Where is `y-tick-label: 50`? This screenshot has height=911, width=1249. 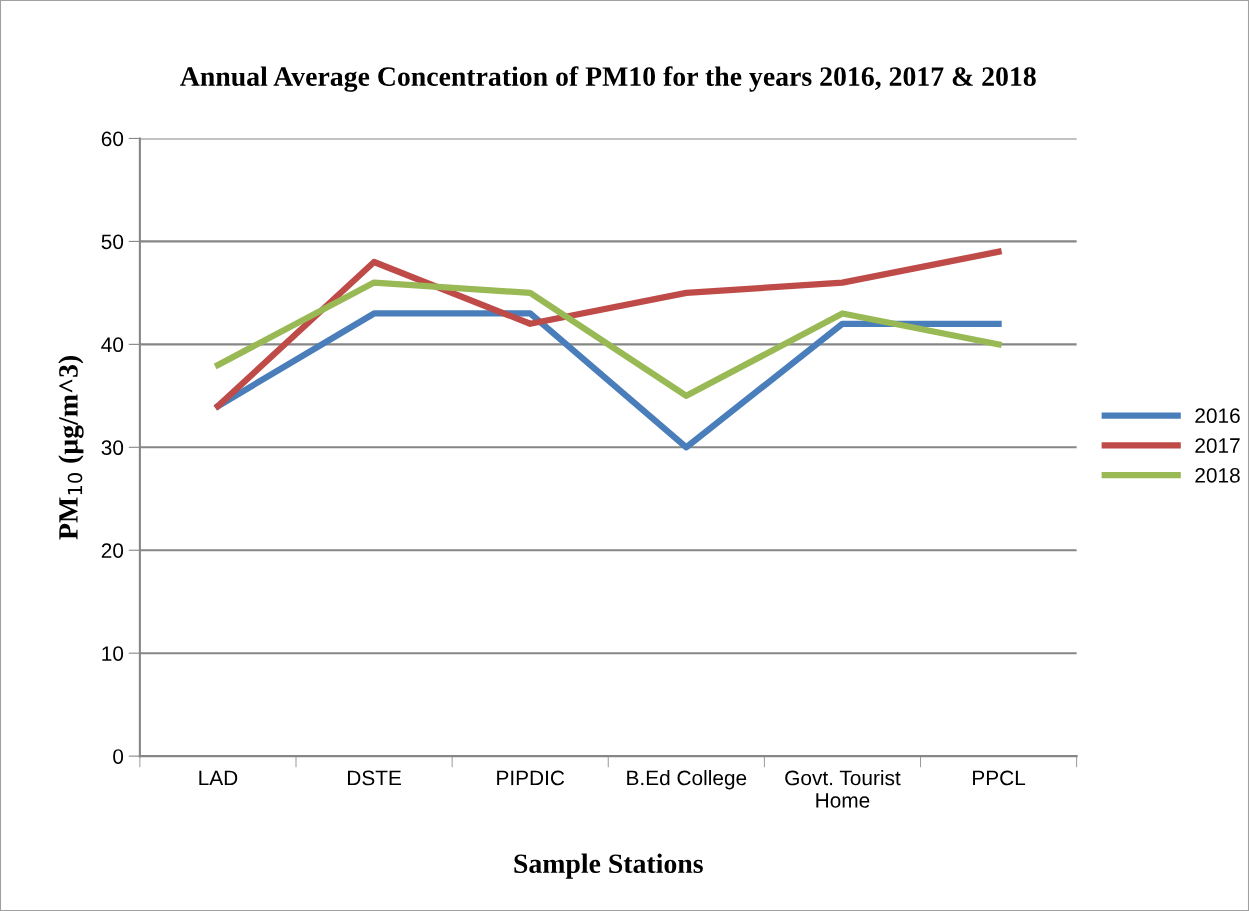 y-tick-label: 50 is located at coordinates (112, 242).